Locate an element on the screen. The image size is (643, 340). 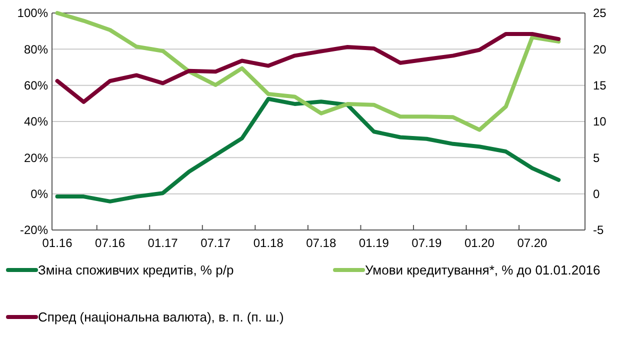
y-tick-label: -20% is located at coordinates (34, 230).